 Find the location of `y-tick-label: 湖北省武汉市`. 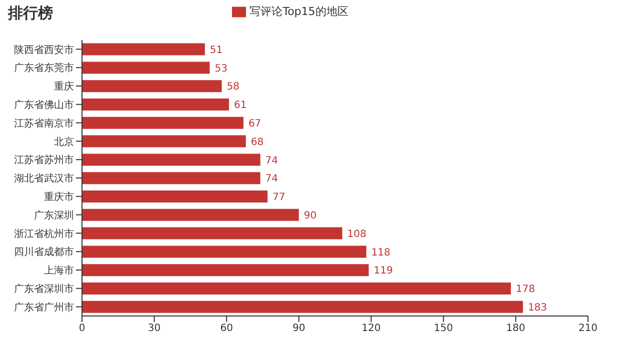

y-tick-label: 湖北省武汉市 is located at coordinates (44, 178).